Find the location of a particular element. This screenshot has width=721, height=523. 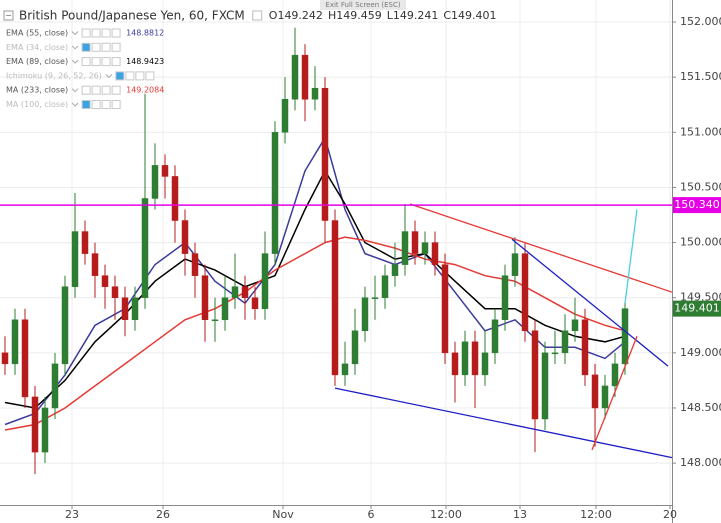

y-tick-label: 151.500 is located at coordinates (700, 76).